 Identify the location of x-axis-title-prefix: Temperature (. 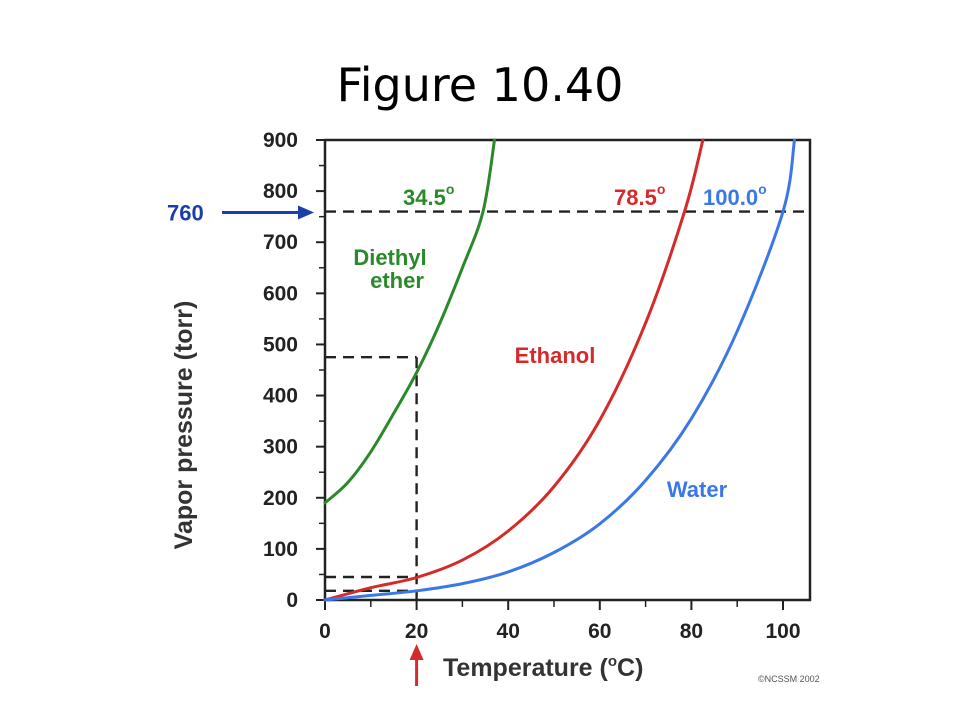
(526, 668).